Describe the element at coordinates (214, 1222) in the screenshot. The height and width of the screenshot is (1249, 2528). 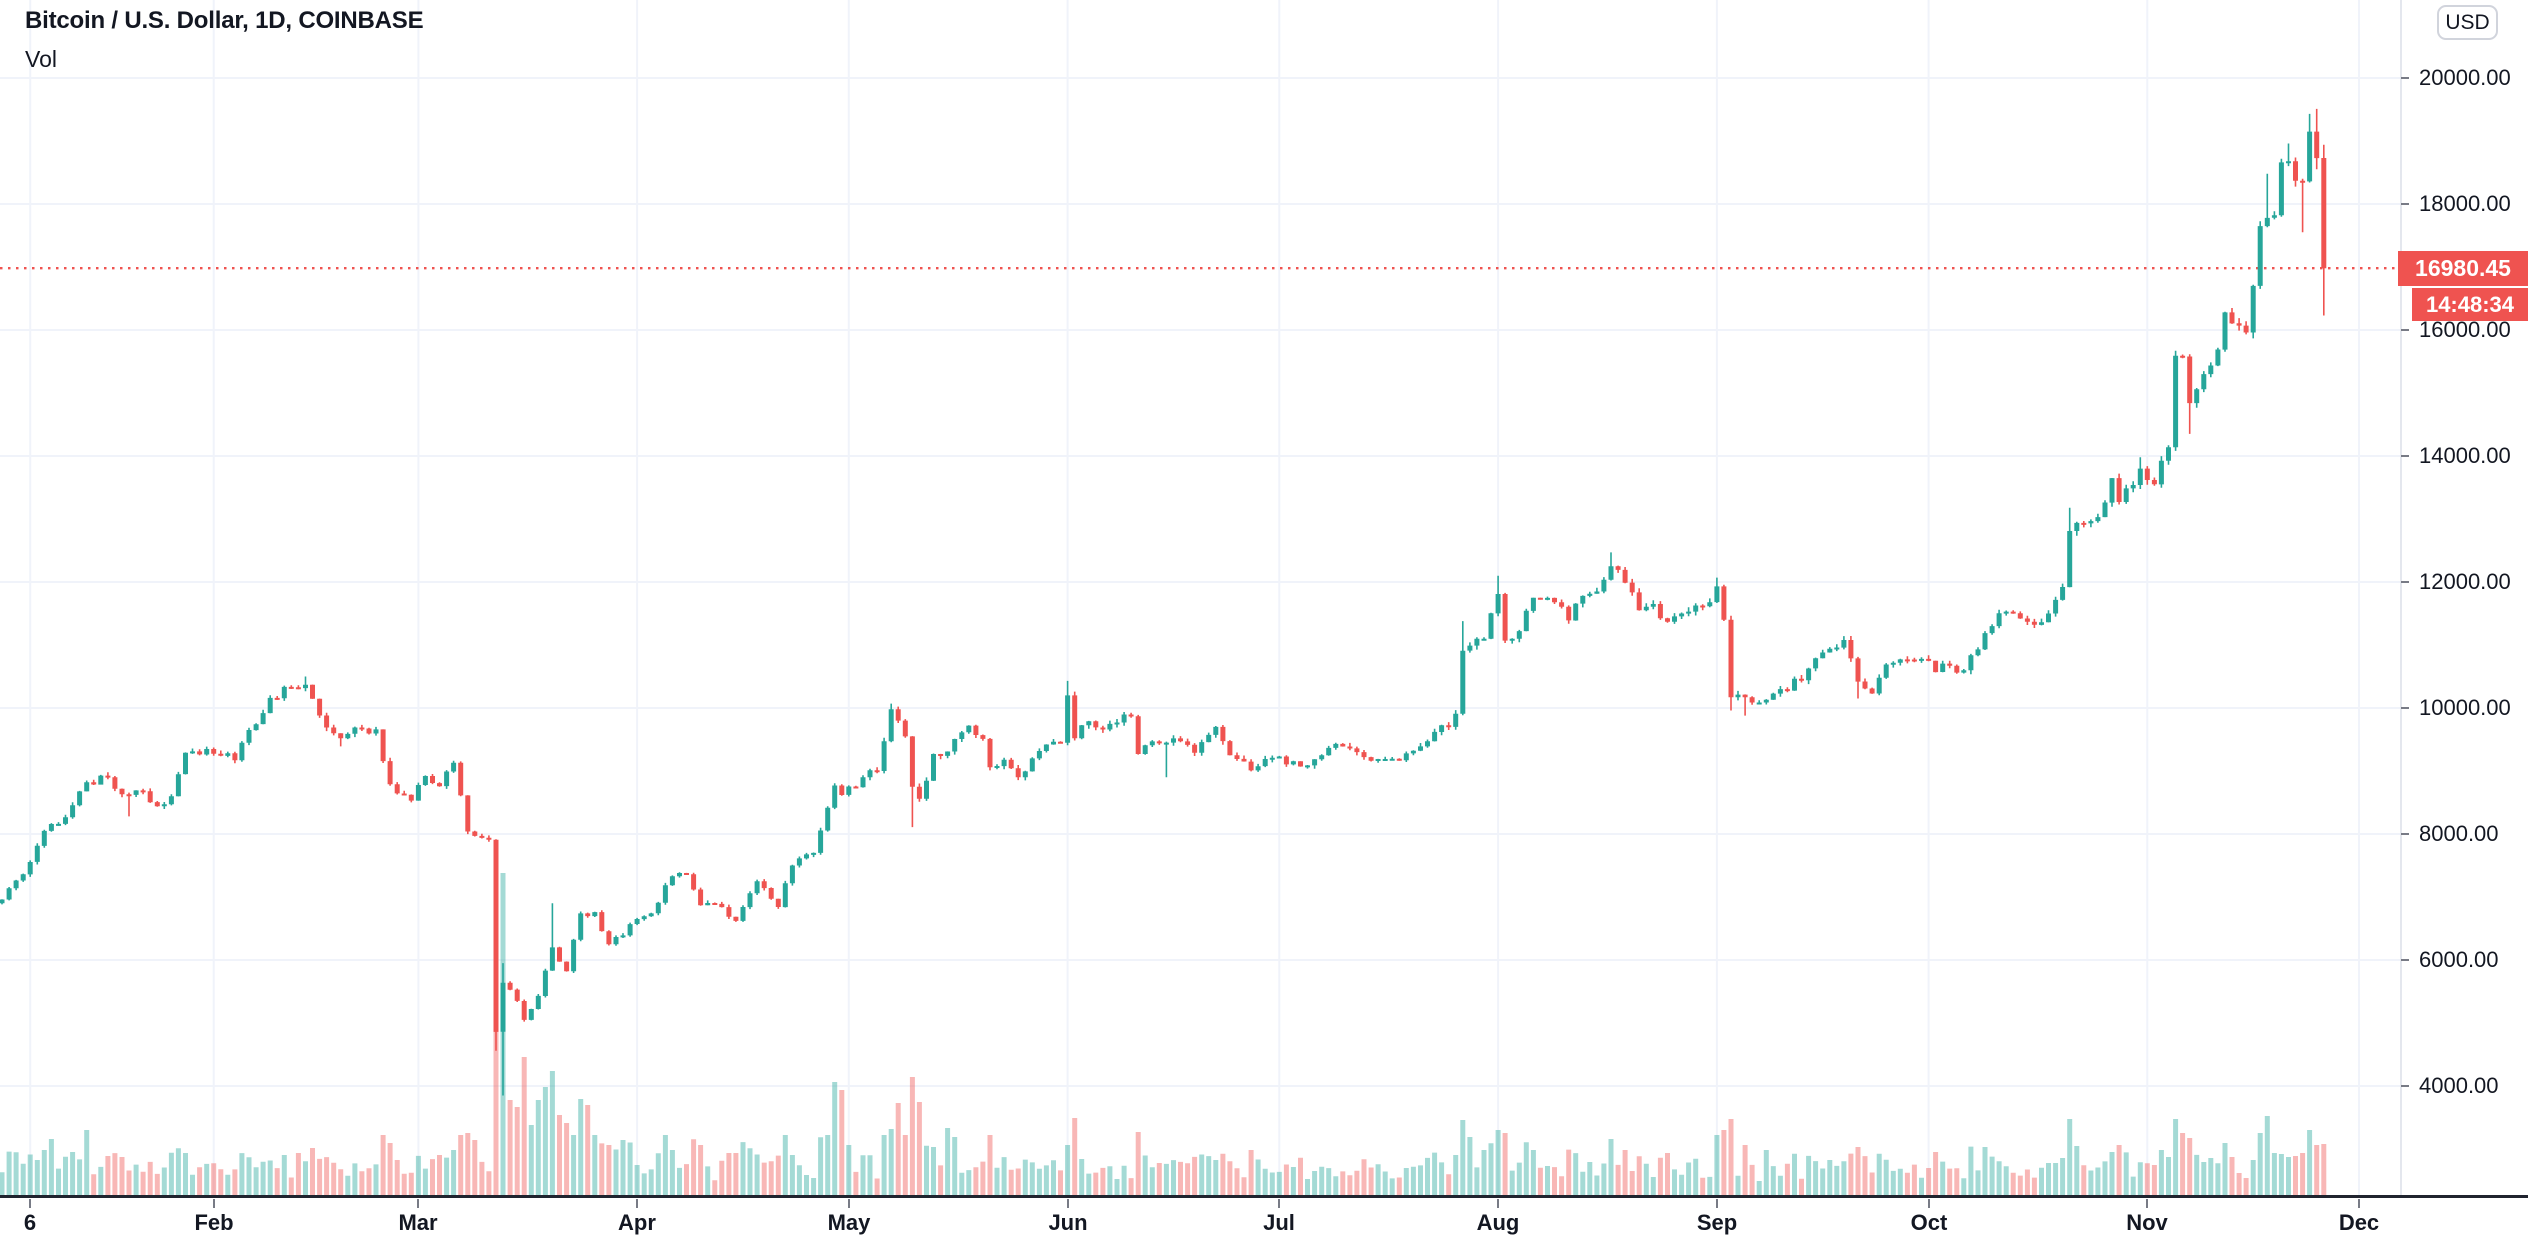
I see `time-tick-label: Feb` at that location.